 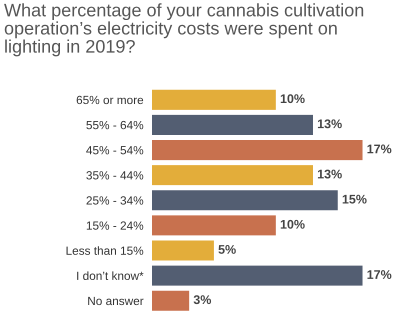 What do you see at coordinates (184, 29) in the screenshot?
I see `chart-title: What percentage of your cannabis cultivation operation’s electricity costs were spent on lighting in 2019?` at bounding box center [184, 29].